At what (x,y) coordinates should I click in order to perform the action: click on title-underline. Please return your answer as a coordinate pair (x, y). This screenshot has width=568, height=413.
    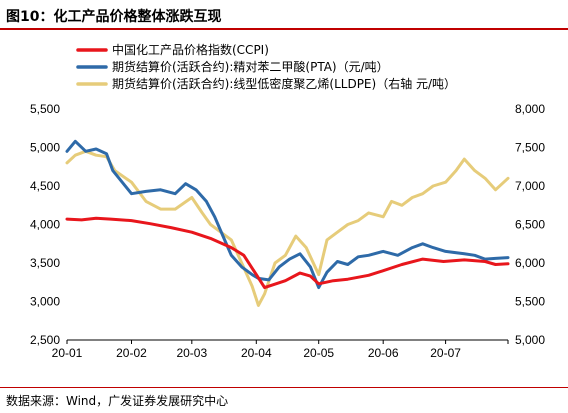
    Looking at the image, I should click on (284, 29).